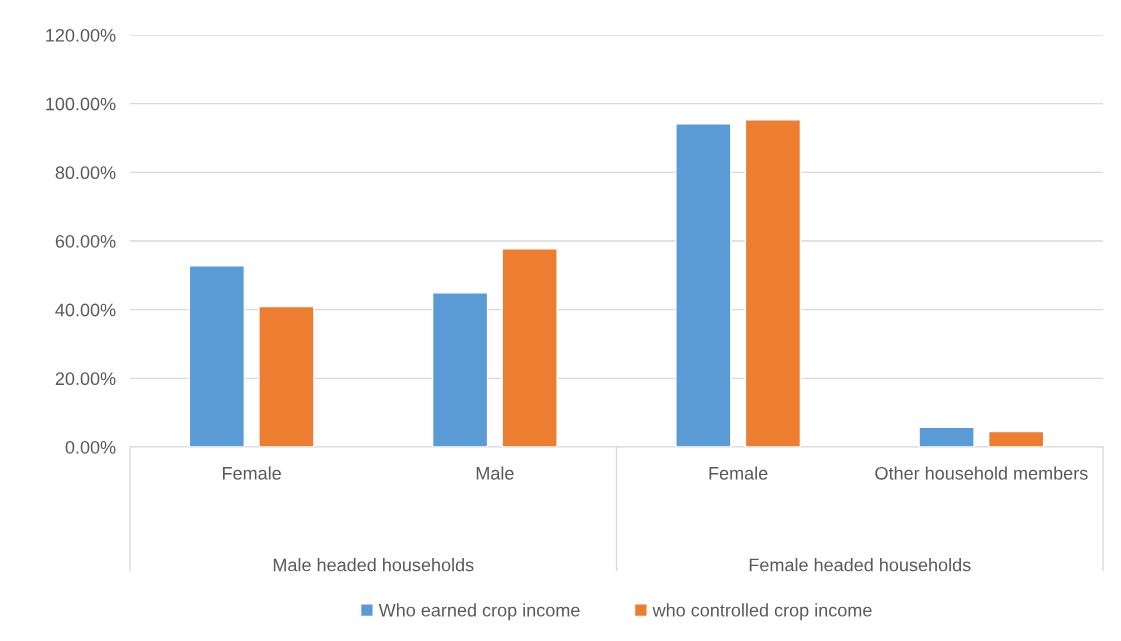 The height and width of the screenshot is (641, 1121). What do you see at coordinates (373, 565) in the screenshot?
I see `text: Male headed households` at bounding box center [373, 565].